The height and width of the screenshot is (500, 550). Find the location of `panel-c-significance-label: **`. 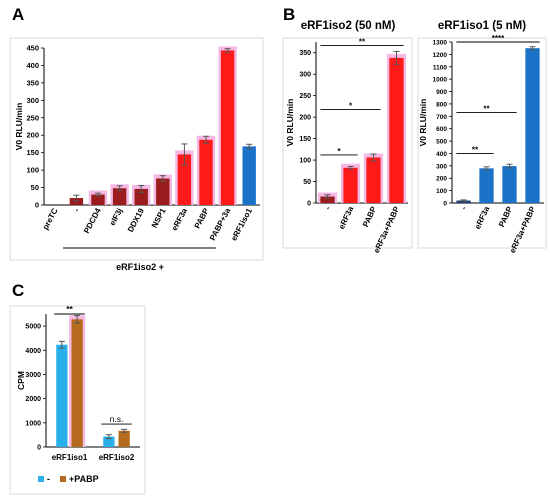

panel-c-significance-label: ** is located at coordinates (69, 309).